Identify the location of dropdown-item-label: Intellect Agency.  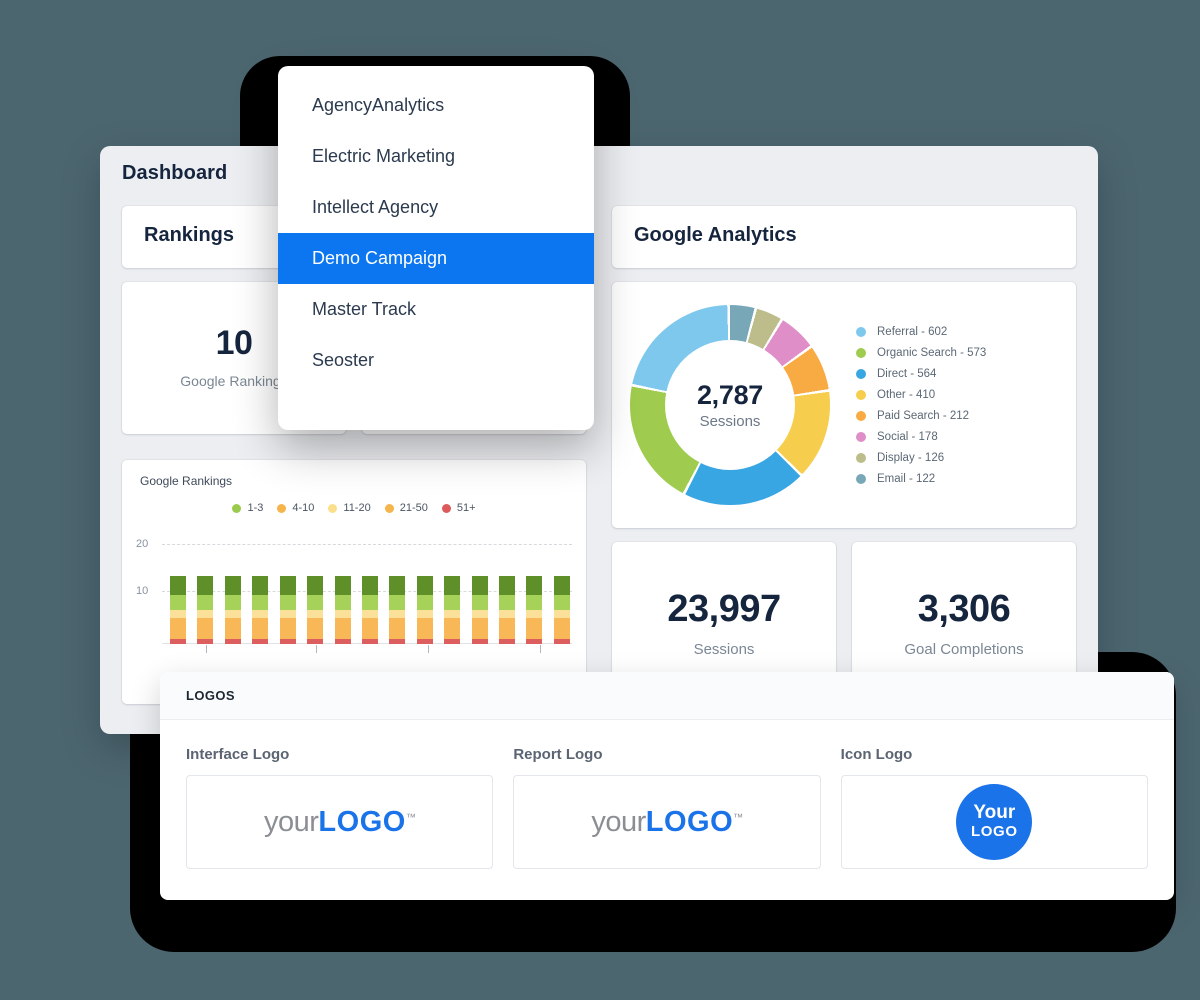
(375, 207).